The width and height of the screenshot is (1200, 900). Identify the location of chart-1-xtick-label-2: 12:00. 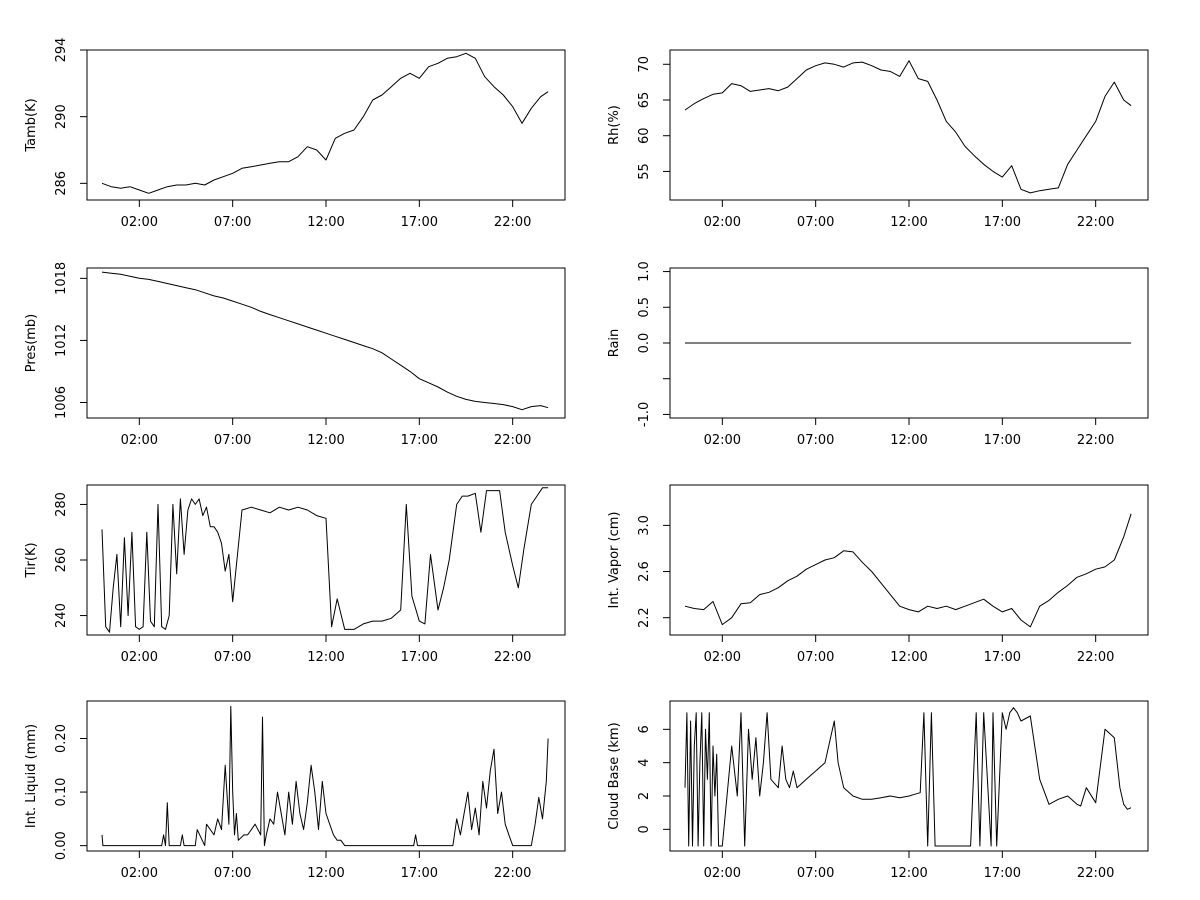
(908, 222).